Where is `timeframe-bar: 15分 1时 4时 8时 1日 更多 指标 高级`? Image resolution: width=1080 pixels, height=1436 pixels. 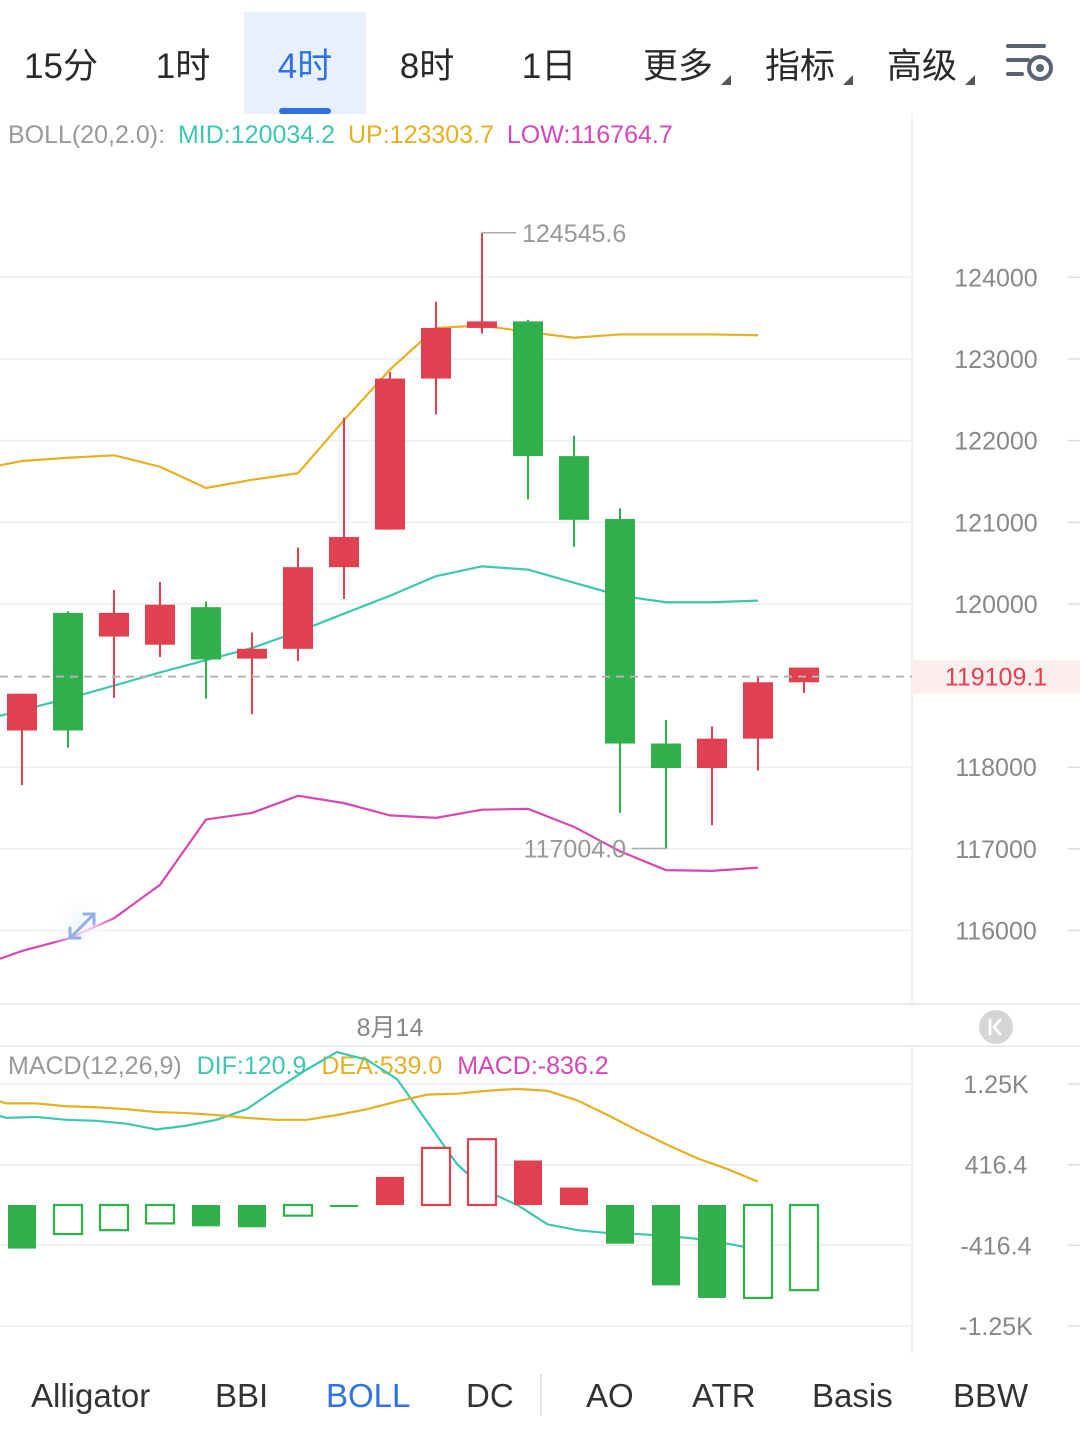
timeframe-bar: 15分 1时 4时 8时 1日 更多 指标 高级 is located at coordinates (540, 57).